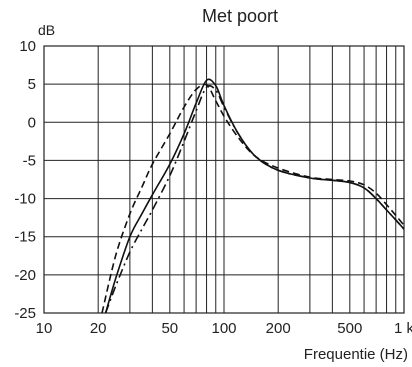  Describe the element at coordinates (403, 328) in the screenshot. I see `x-tick-label: 1 k` at that location.